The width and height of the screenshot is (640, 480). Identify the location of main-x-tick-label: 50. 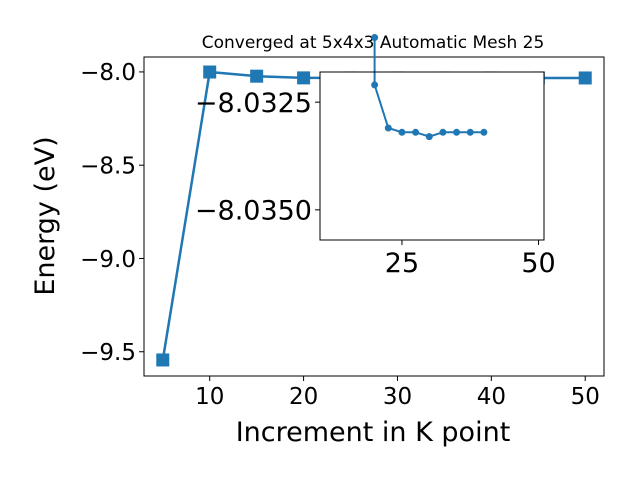
(585, 397).